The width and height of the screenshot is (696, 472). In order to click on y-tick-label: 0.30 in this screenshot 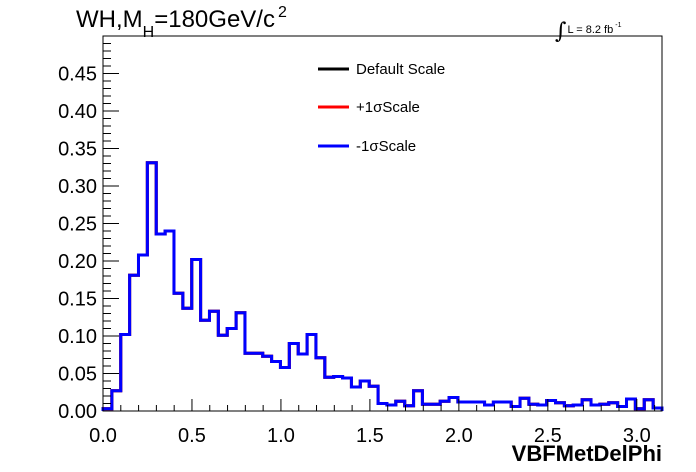, I will do `click(77, 187)`.